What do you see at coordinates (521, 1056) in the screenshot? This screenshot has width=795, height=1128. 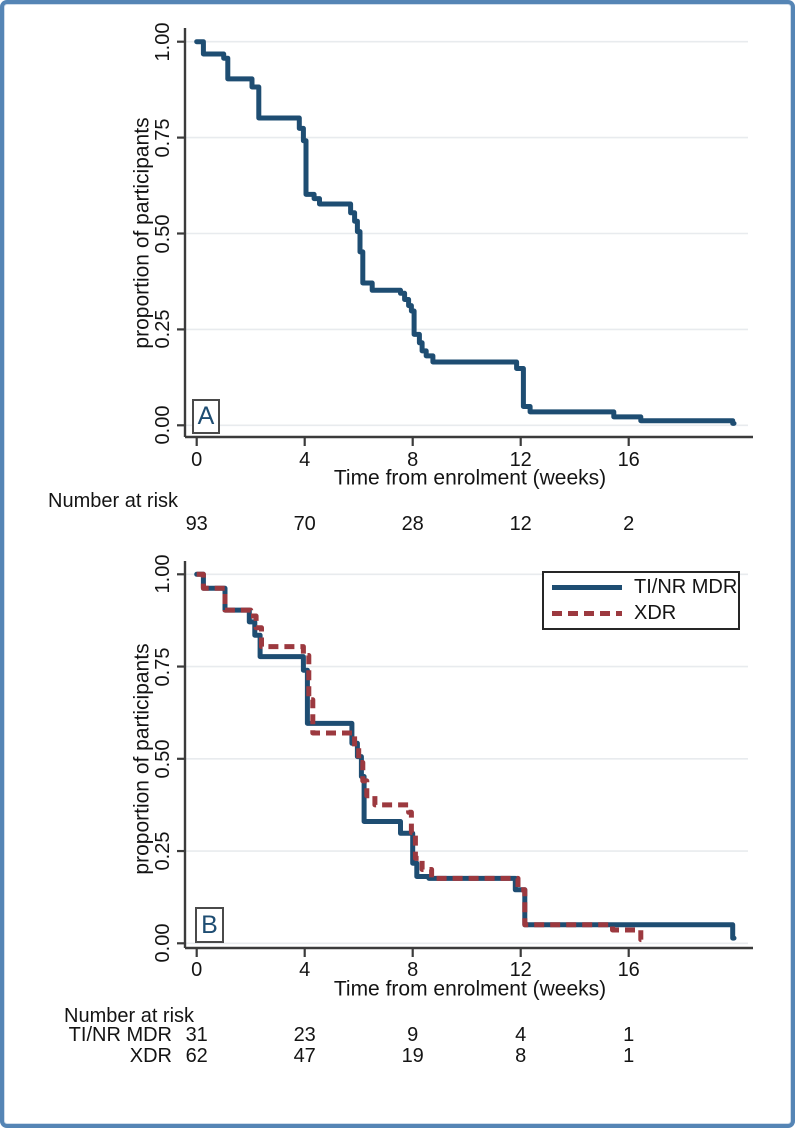 I see `at-risk-value: 8` at bounding box center [521, 1056].